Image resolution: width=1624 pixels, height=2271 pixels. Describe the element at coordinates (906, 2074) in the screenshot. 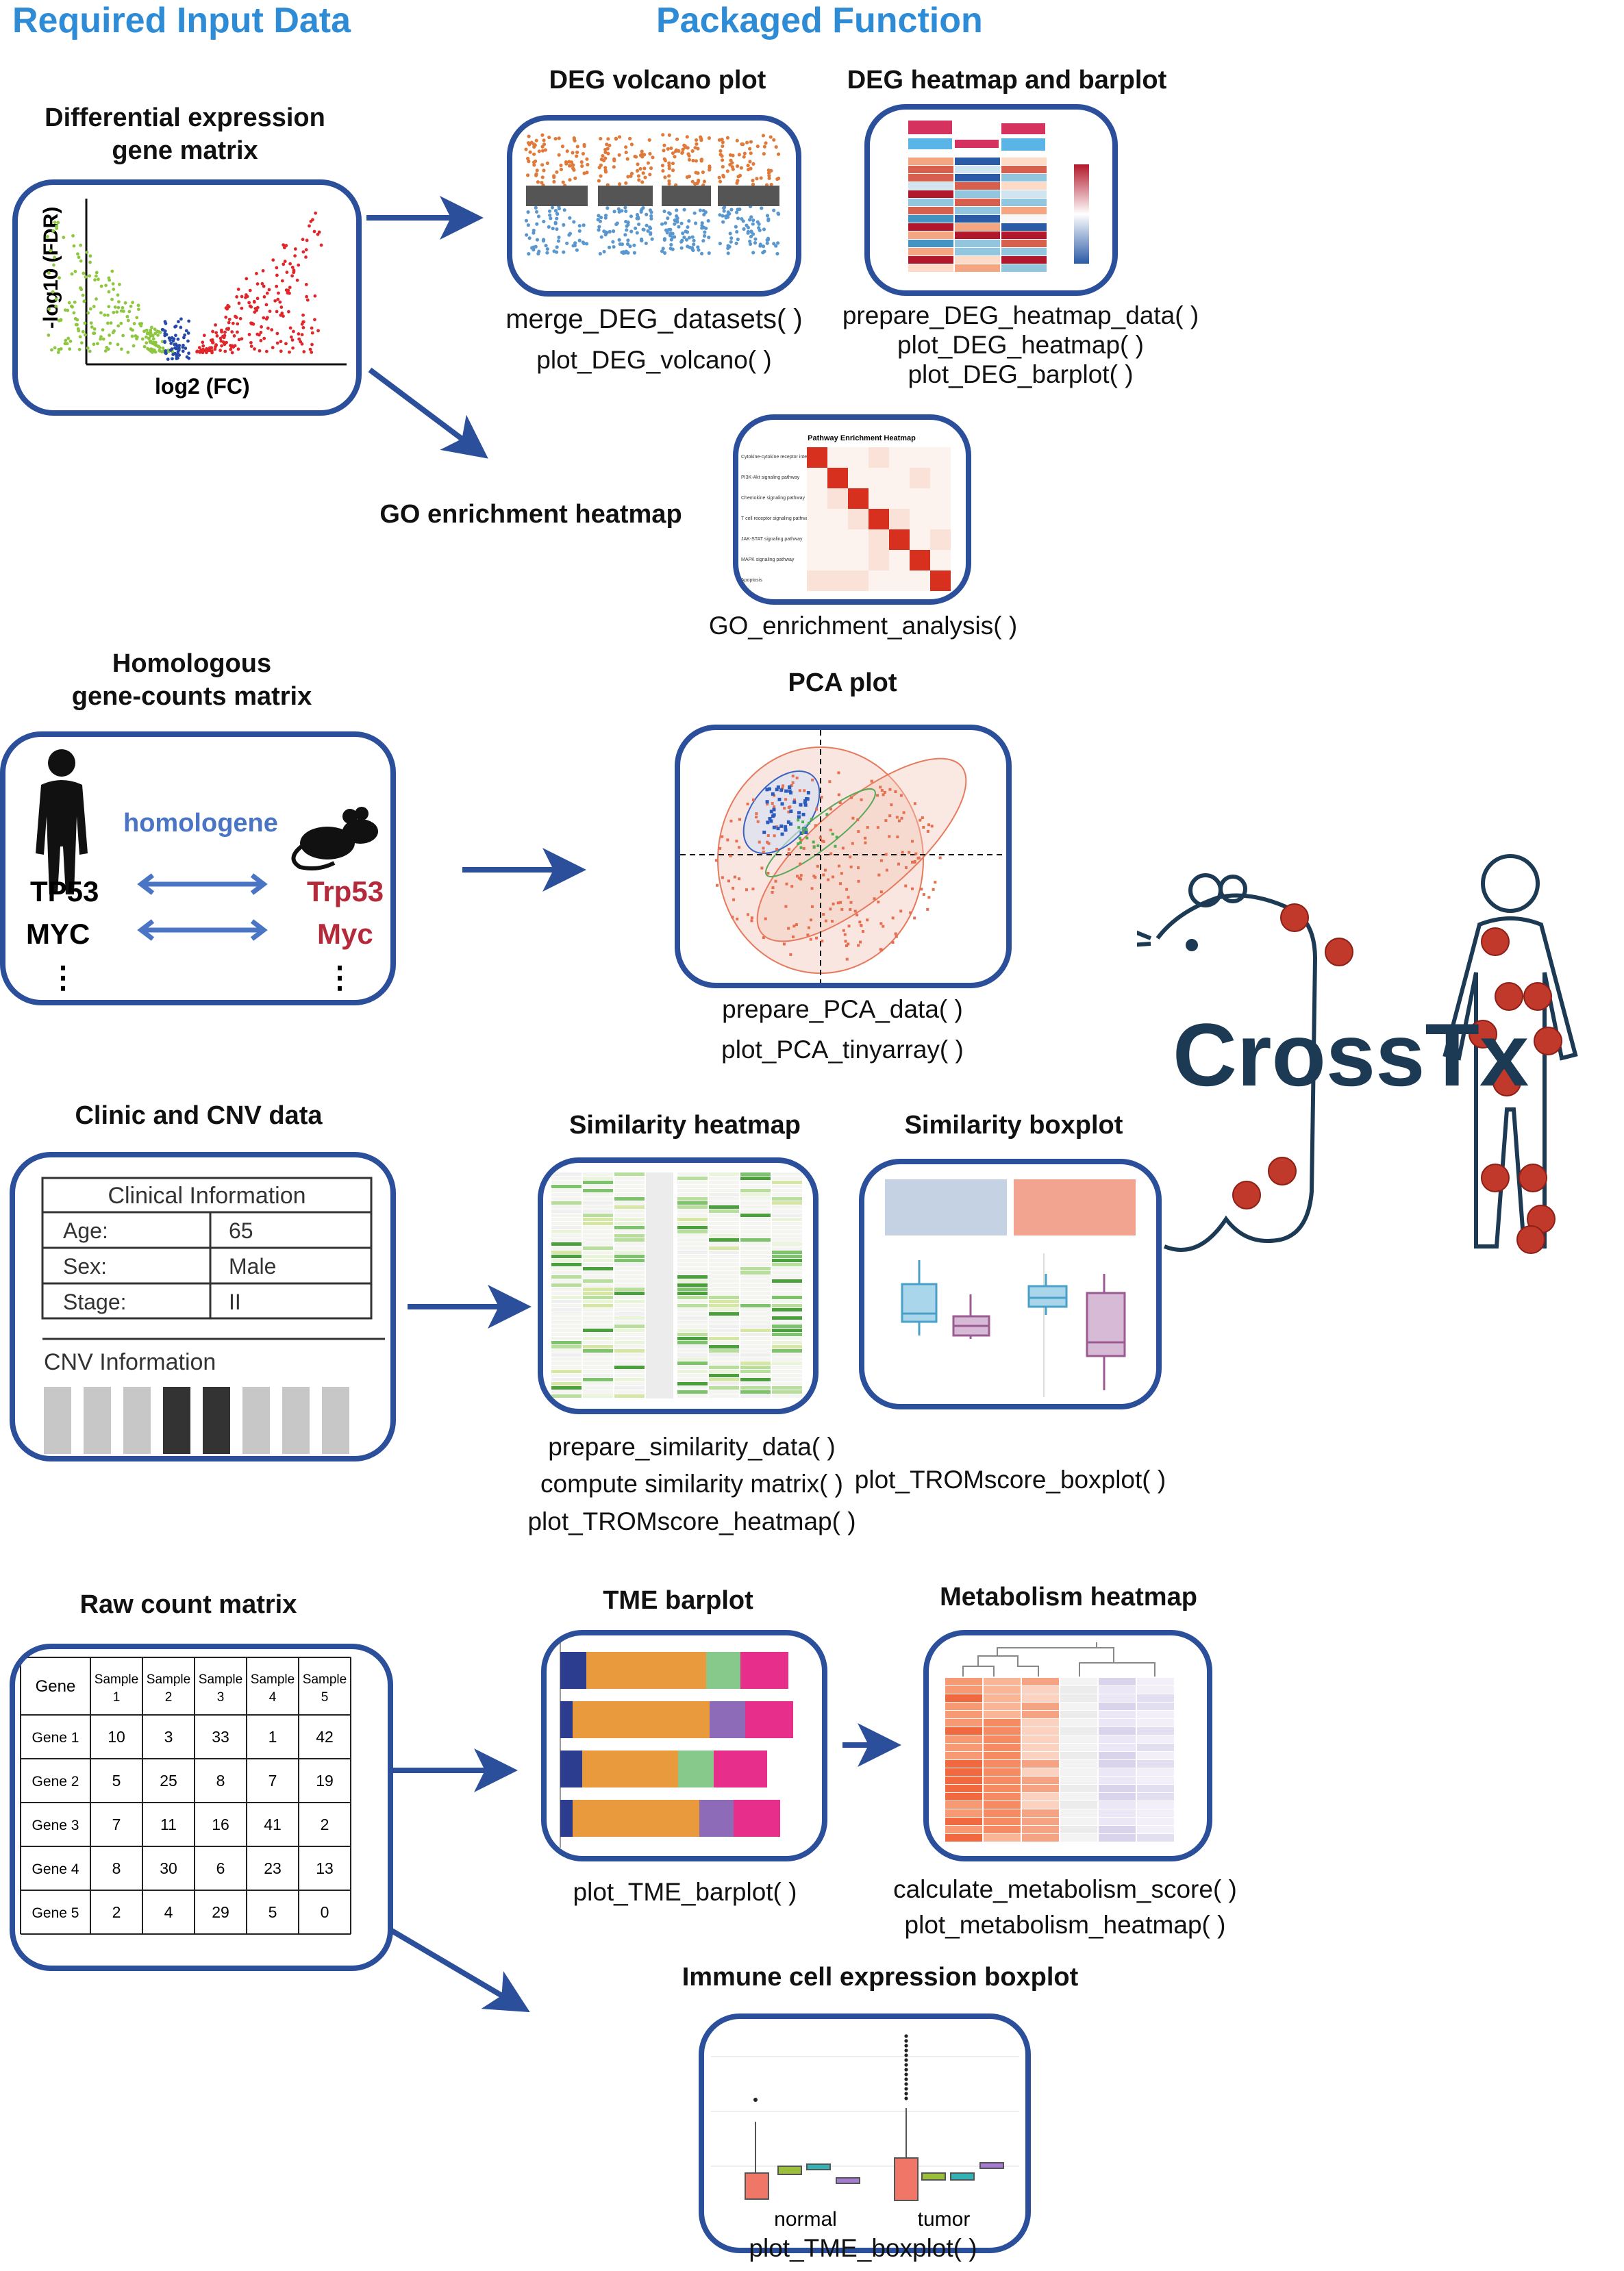

I see `outlier-point` at that location.